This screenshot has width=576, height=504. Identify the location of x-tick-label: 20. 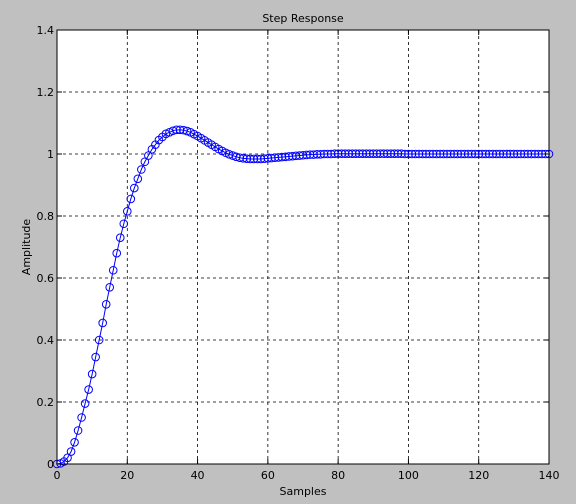
(127, 475).